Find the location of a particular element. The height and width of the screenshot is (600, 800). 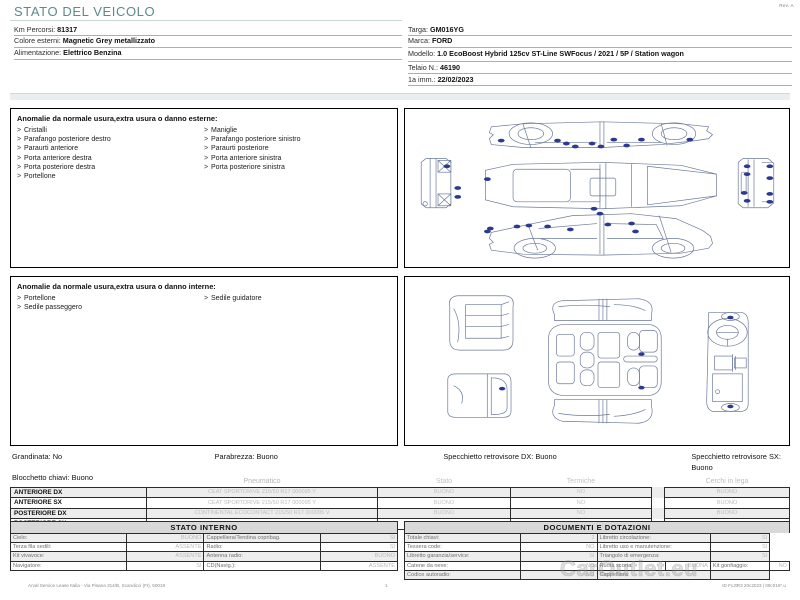

info-label: Telaio N.: is located at coordinates (423, 67).